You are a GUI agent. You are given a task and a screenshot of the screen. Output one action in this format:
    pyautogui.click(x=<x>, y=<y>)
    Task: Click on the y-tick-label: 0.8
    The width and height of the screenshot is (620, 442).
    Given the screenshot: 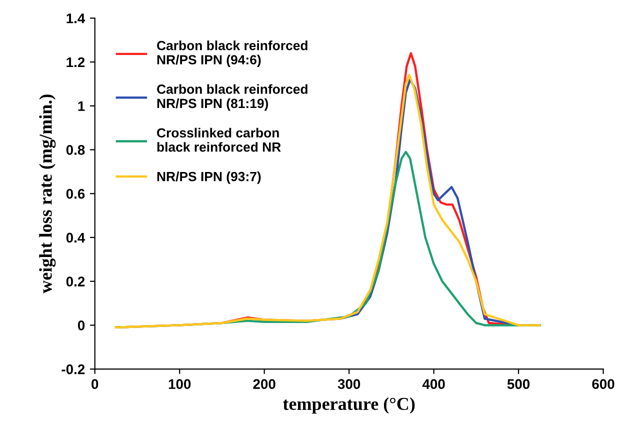 What is the action you would take?
    pyautogui.click(x=75, y=150)
    